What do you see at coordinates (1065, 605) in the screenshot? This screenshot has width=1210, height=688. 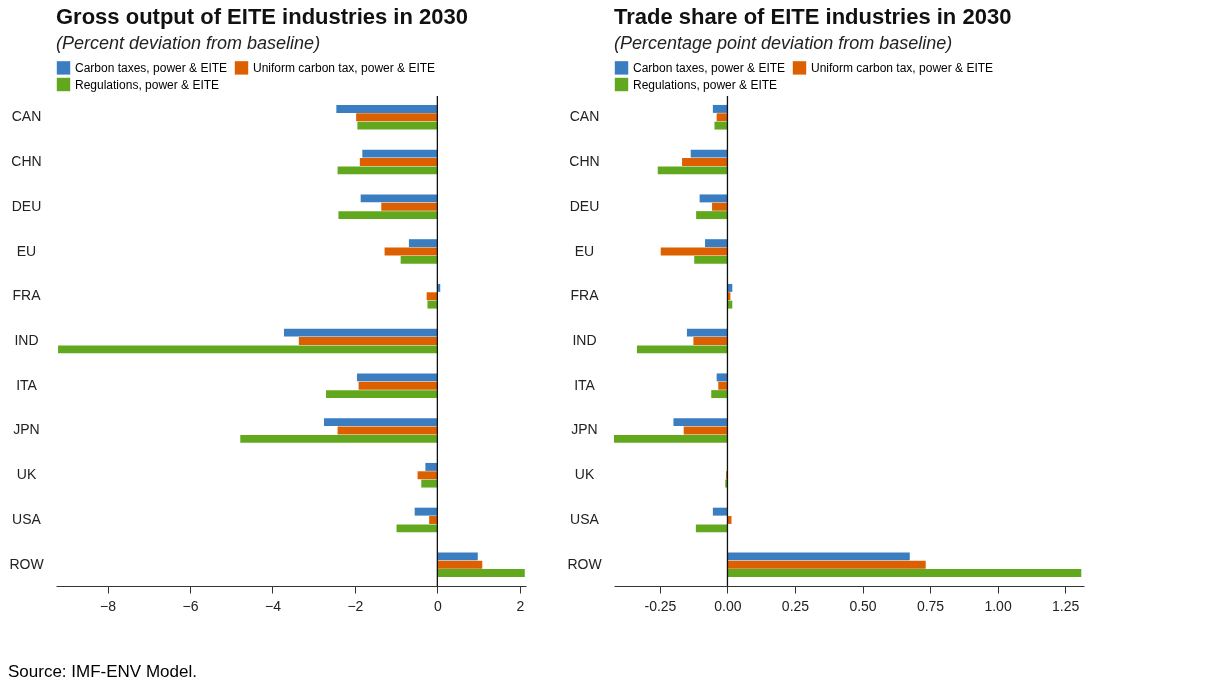 I see `x-tick-label: 1.25` at bounding box center [1065, 605].